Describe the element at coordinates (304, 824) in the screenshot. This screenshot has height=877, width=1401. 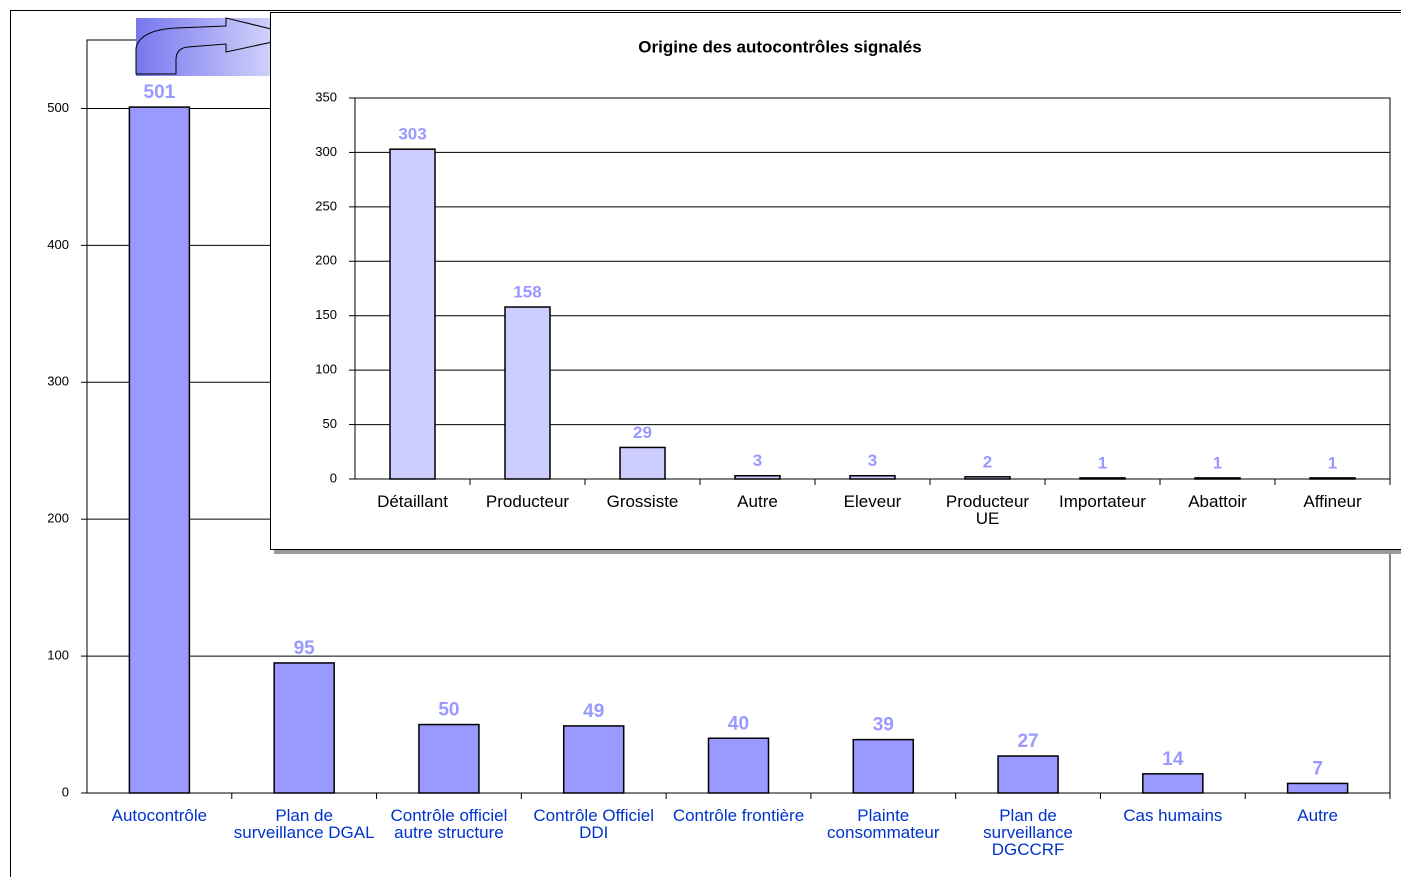
I see `x-tick-label: Plan de surveillance DGAL` at that location.